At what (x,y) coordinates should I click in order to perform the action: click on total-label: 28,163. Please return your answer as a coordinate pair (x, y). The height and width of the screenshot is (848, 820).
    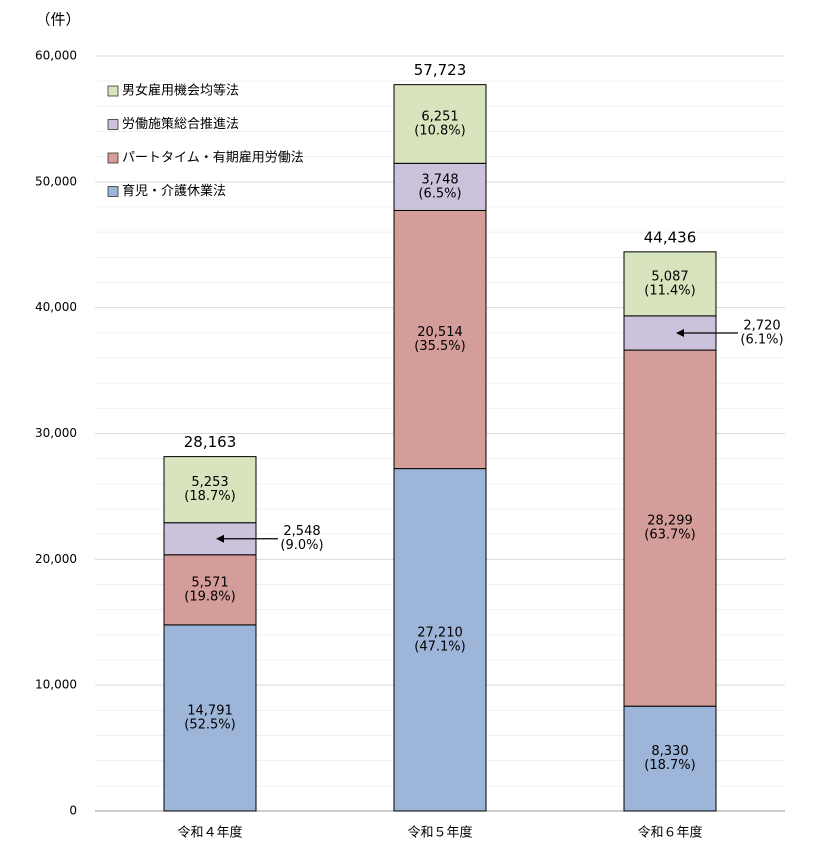
    Looking at the image, I should click on (210, 442).